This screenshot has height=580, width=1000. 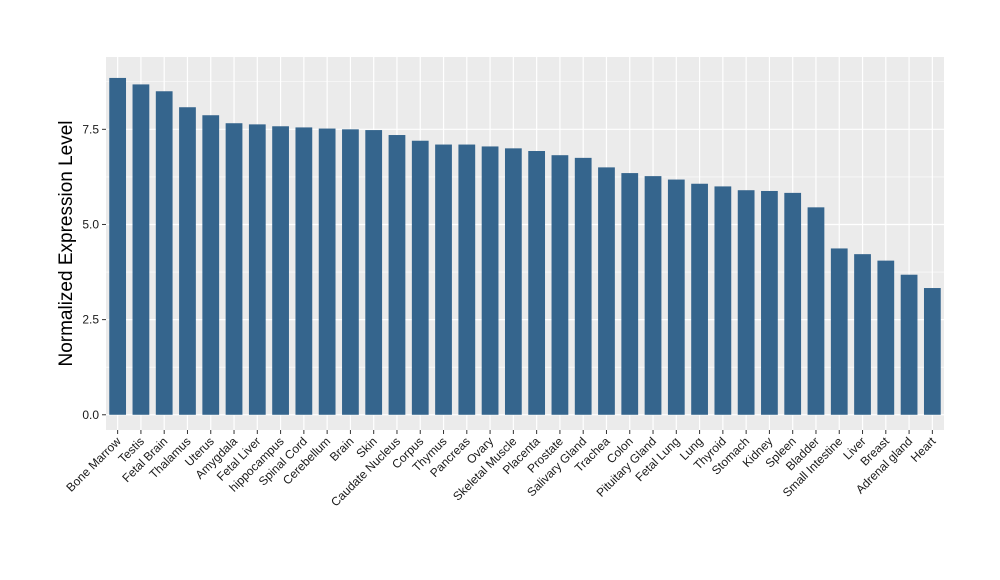 I want to click on y-tick-label: 7.5, so click(x=90, y=129).